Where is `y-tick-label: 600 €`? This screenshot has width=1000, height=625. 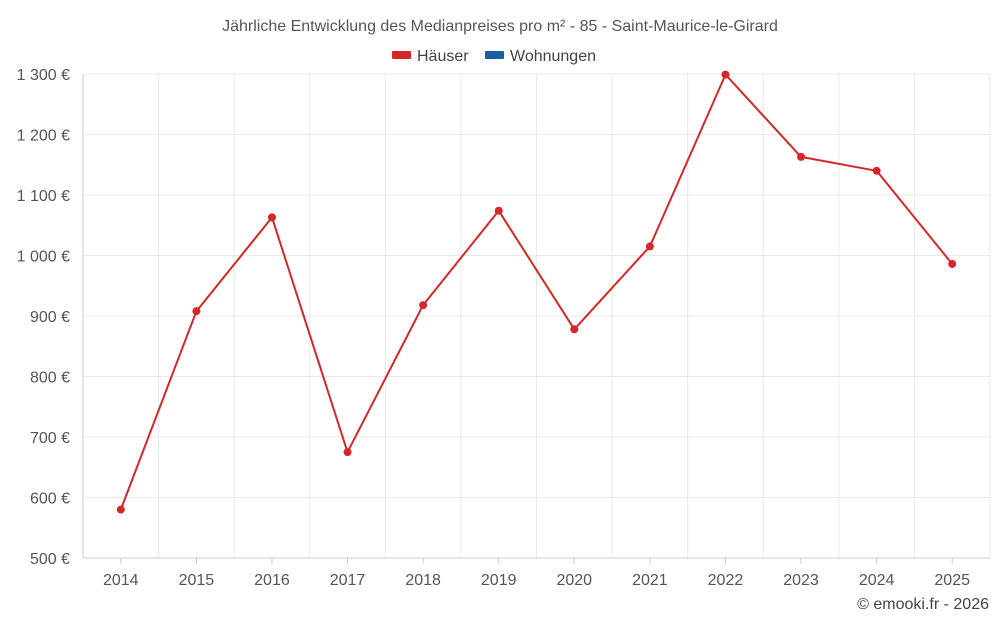
y-tick-label: 600 € is located at coordinates (50, 499).